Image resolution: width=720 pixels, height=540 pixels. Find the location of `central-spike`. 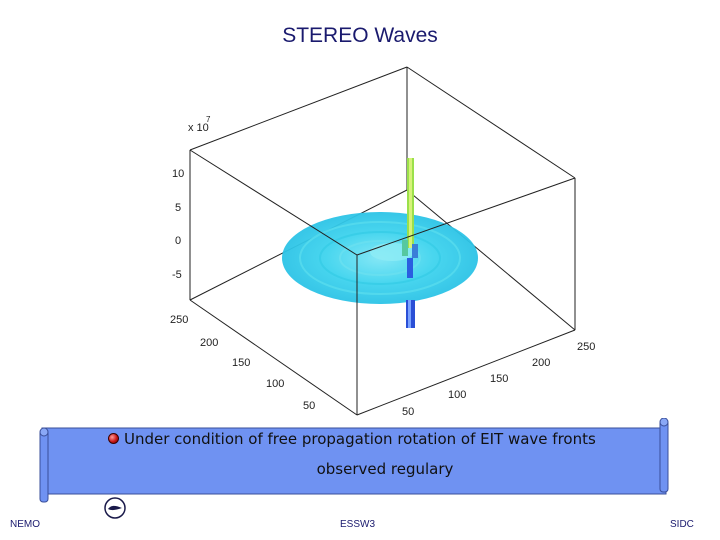

central-spike is located at coordinates (410, 218).